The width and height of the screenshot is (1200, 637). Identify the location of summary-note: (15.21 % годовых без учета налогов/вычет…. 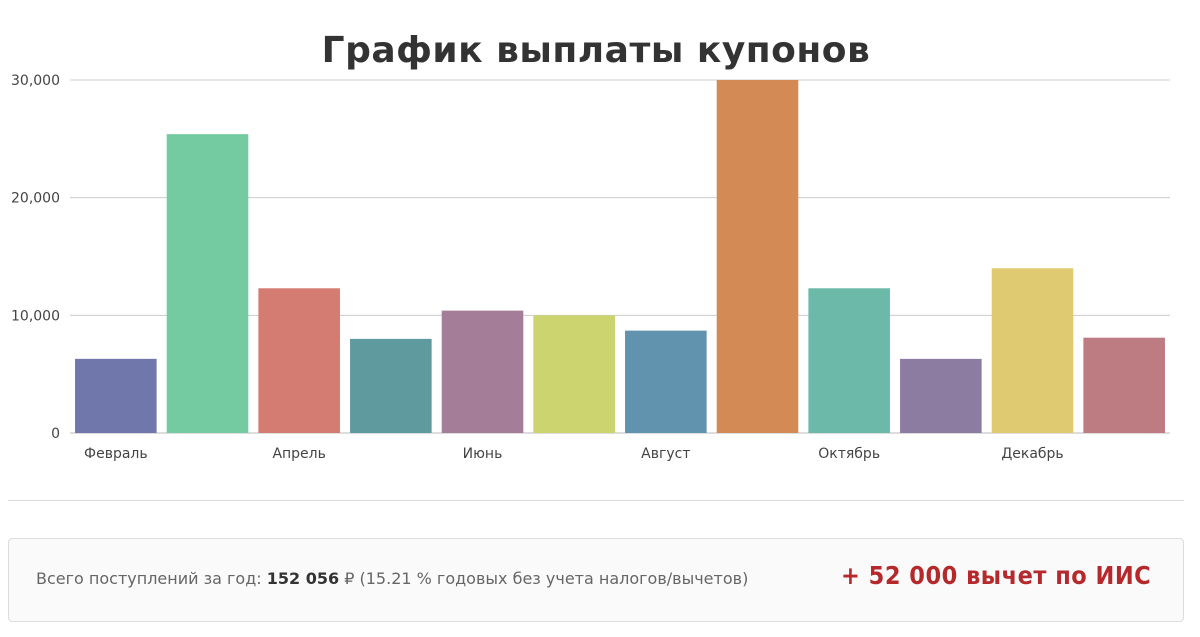
(554, 578).